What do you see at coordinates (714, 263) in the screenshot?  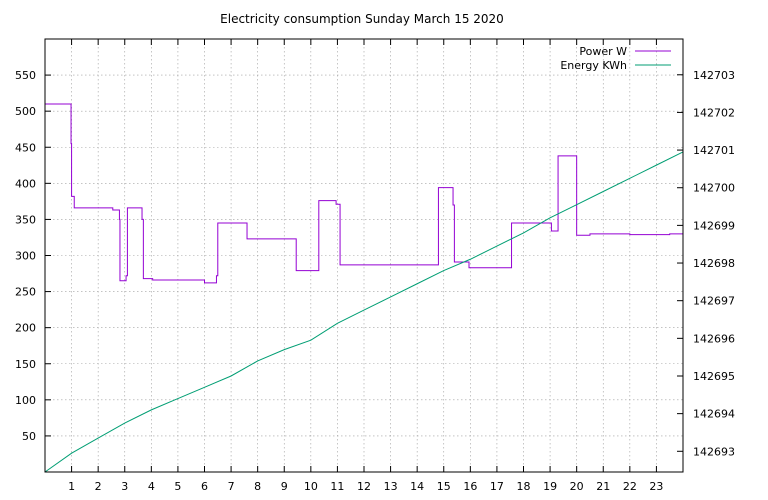 I see `y-right-tick-label: 142698` at bounding box center [714, 263].